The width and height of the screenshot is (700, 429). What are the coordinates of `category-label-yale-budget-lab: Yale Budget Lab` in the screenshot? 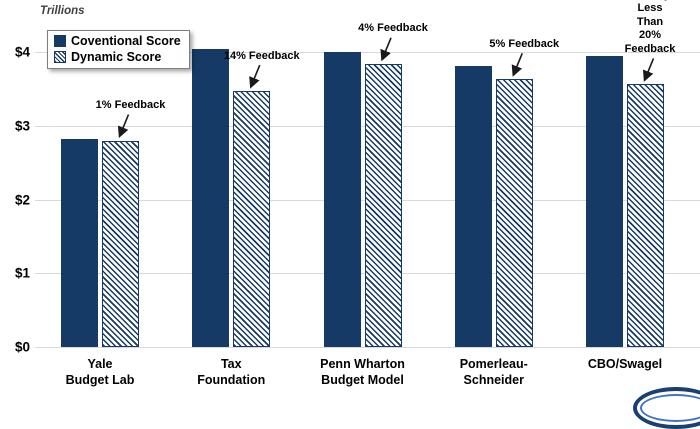 It's located at (100, 372).